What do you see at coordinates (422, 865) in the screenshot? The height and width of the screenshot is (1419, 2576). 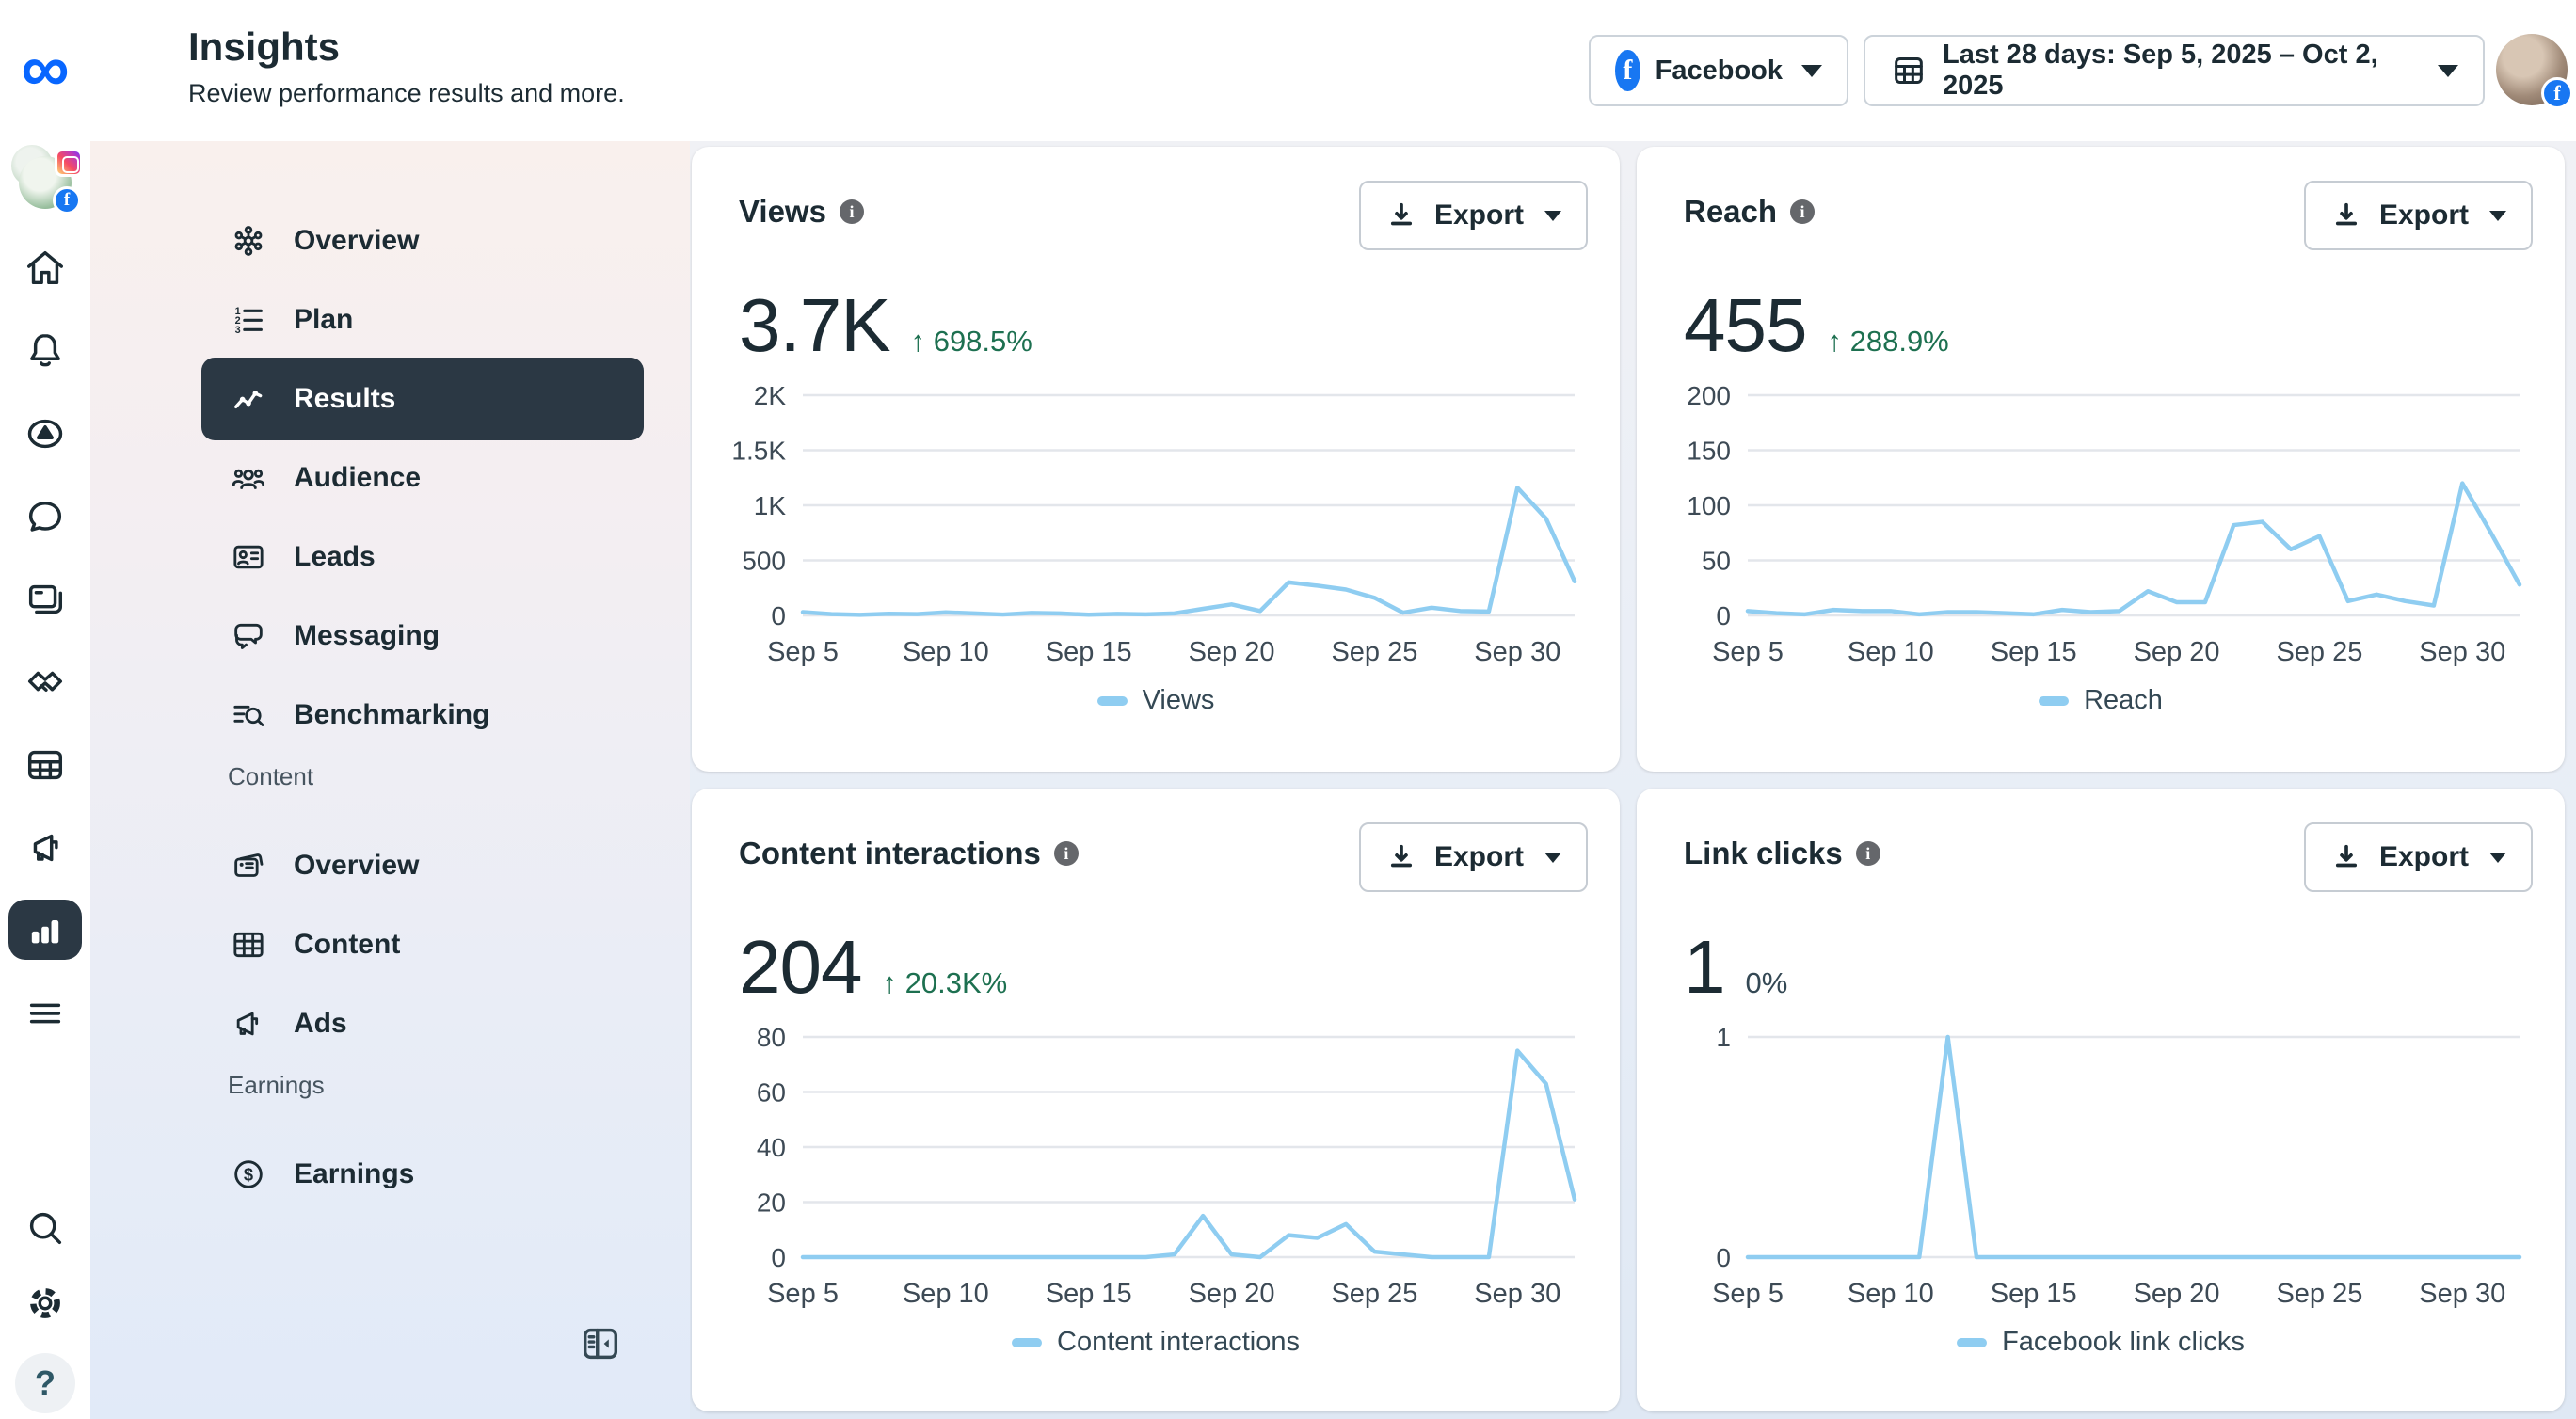 I see `sidebar-item-content-overview: Overview` at bounding box center [422, 865].